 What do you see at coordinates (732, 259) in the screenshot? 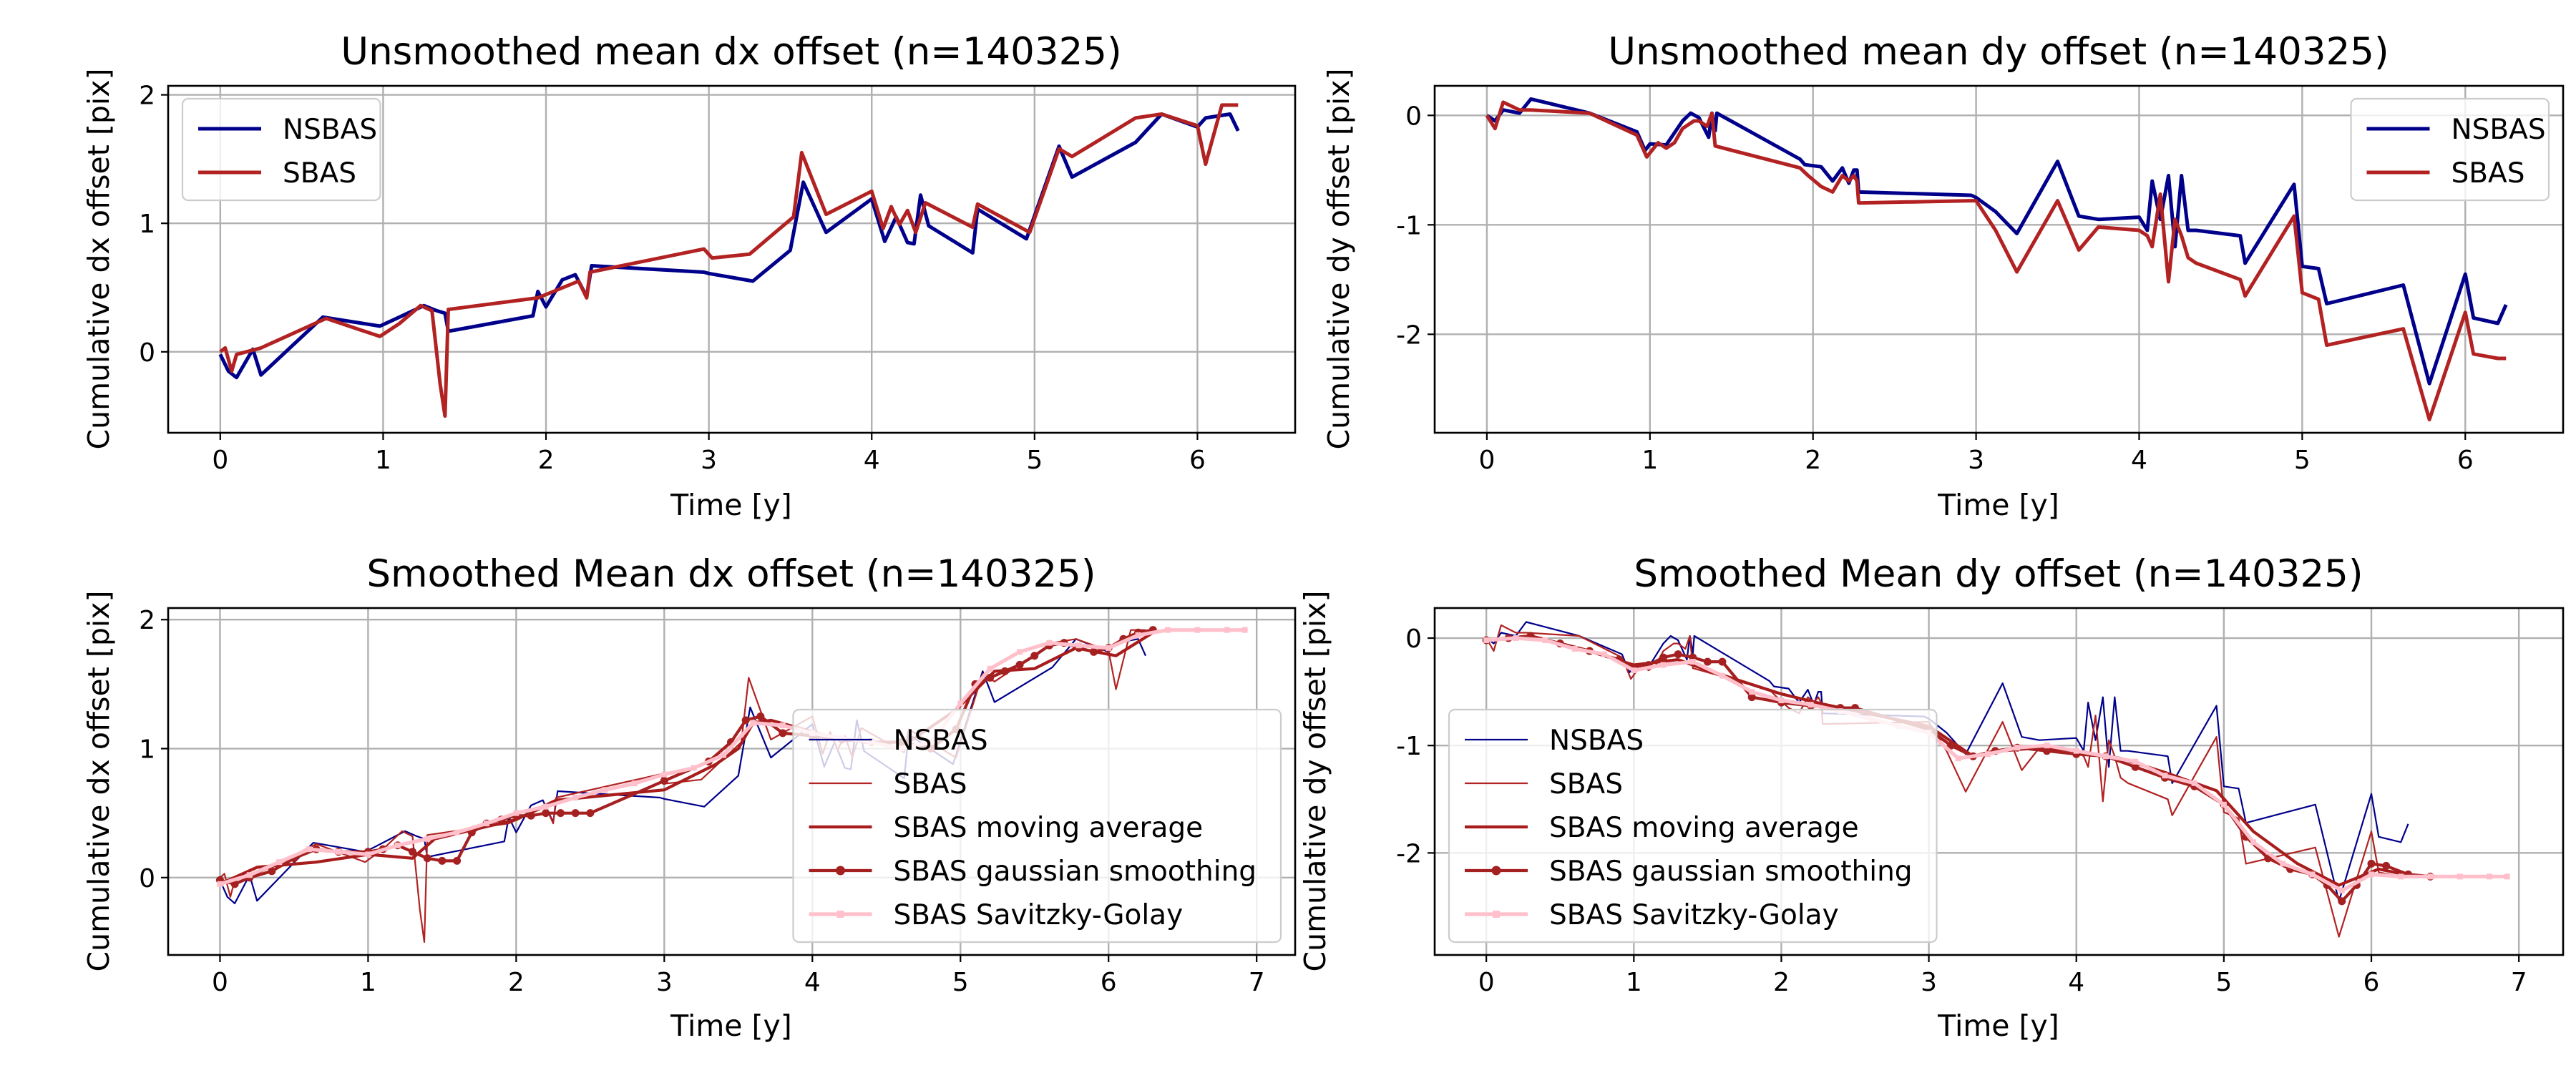
I see `subplot-1-axes-frame` at bounding box center [732, 259].